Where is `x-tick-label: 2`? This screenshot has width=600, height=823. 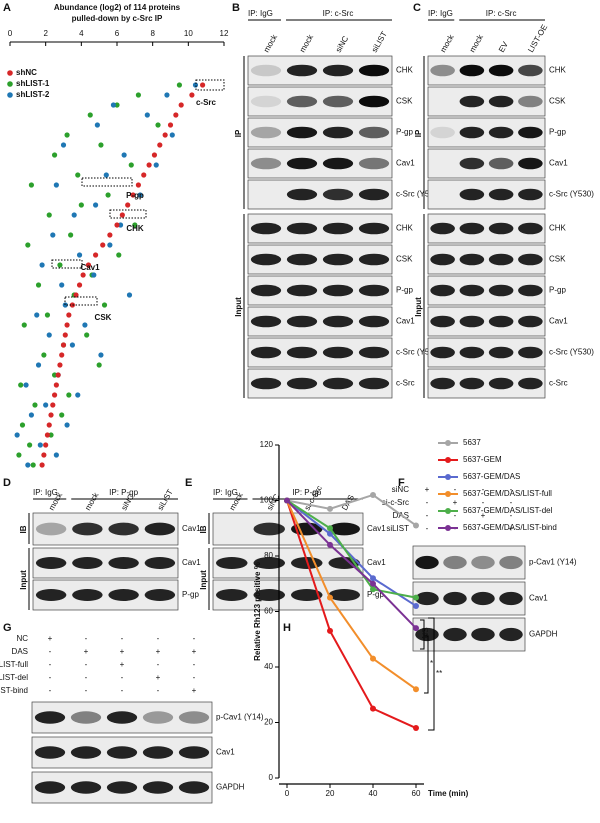
x-tick-label: 2 is located at coordinates (45, 33).